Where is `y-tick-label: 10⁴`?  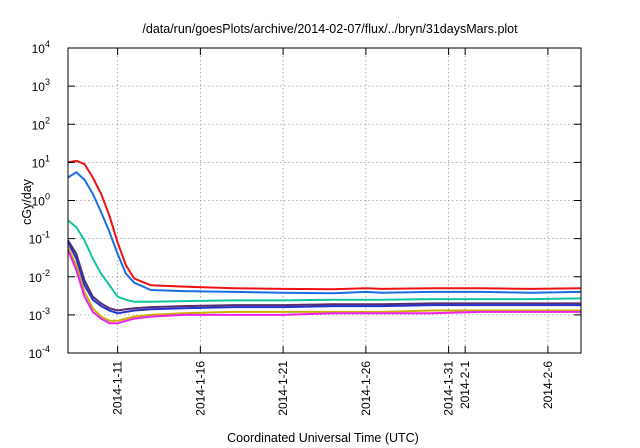 y-tick-label: 10⁴ is located at coordinates (41, 47).